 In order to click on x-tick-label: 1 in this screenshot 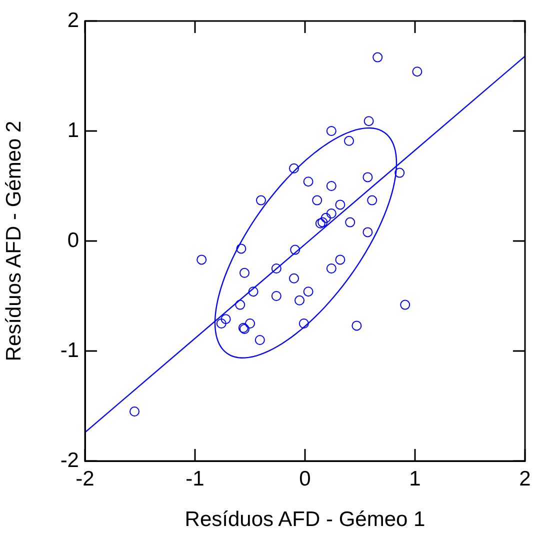, I will do `click(415, 478)`.